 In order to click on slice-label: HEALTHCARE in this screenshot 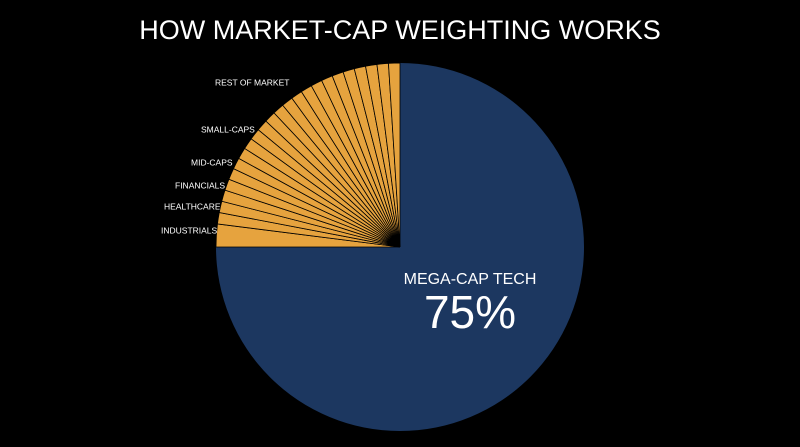, I will do `click(192, 206)`.